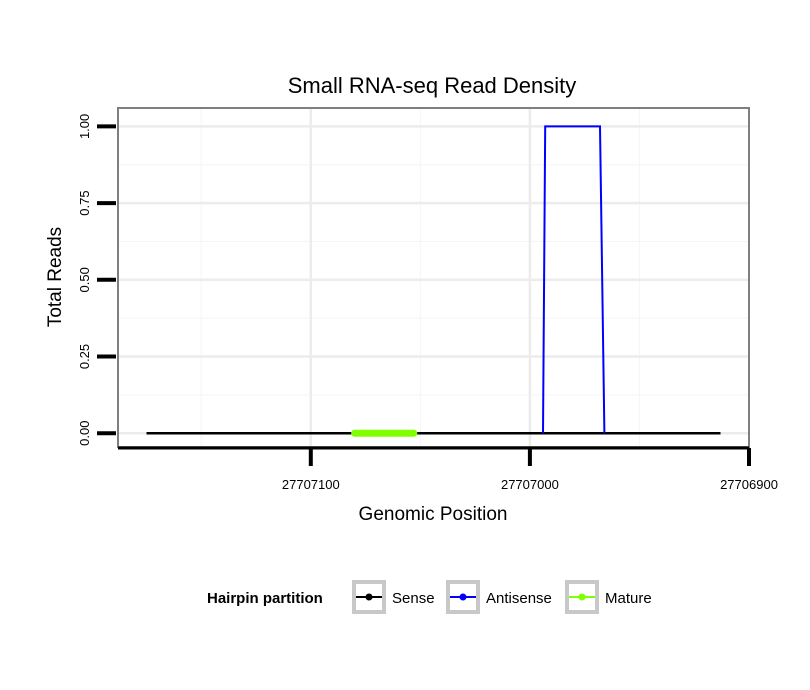 The image size is (810, 690). Describe the element at coordinates (84, 356) in the screenshot. I see `y-tick-label: 0.25` at that location.